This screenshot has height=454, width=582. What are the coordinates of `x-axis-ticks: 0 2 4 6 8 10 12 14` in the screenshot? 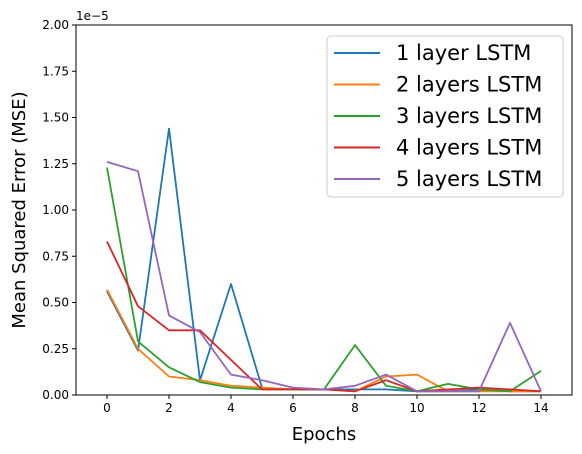 It's located at (326, 405).